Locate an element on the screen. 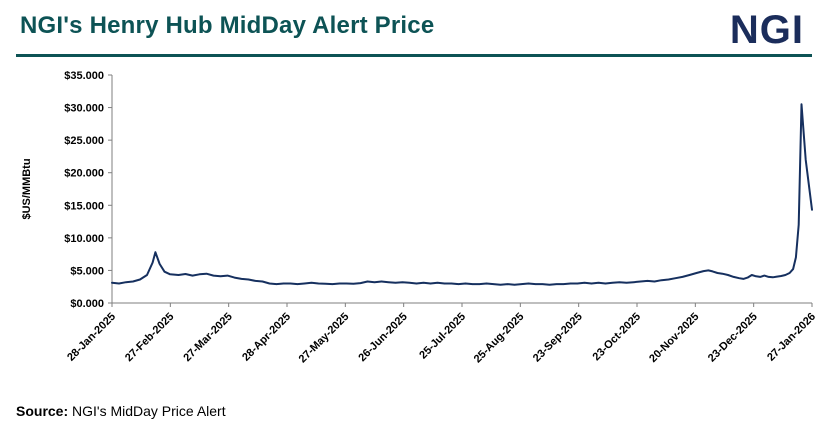  y-tick-label: $35.000 is located at coordinates (84, 76).